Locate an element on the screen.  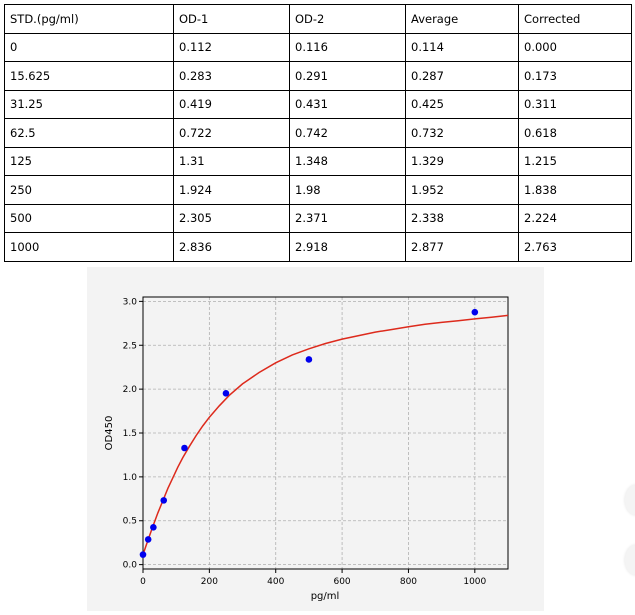
header-corrected: Corrected is located at coordinates (575, 19).